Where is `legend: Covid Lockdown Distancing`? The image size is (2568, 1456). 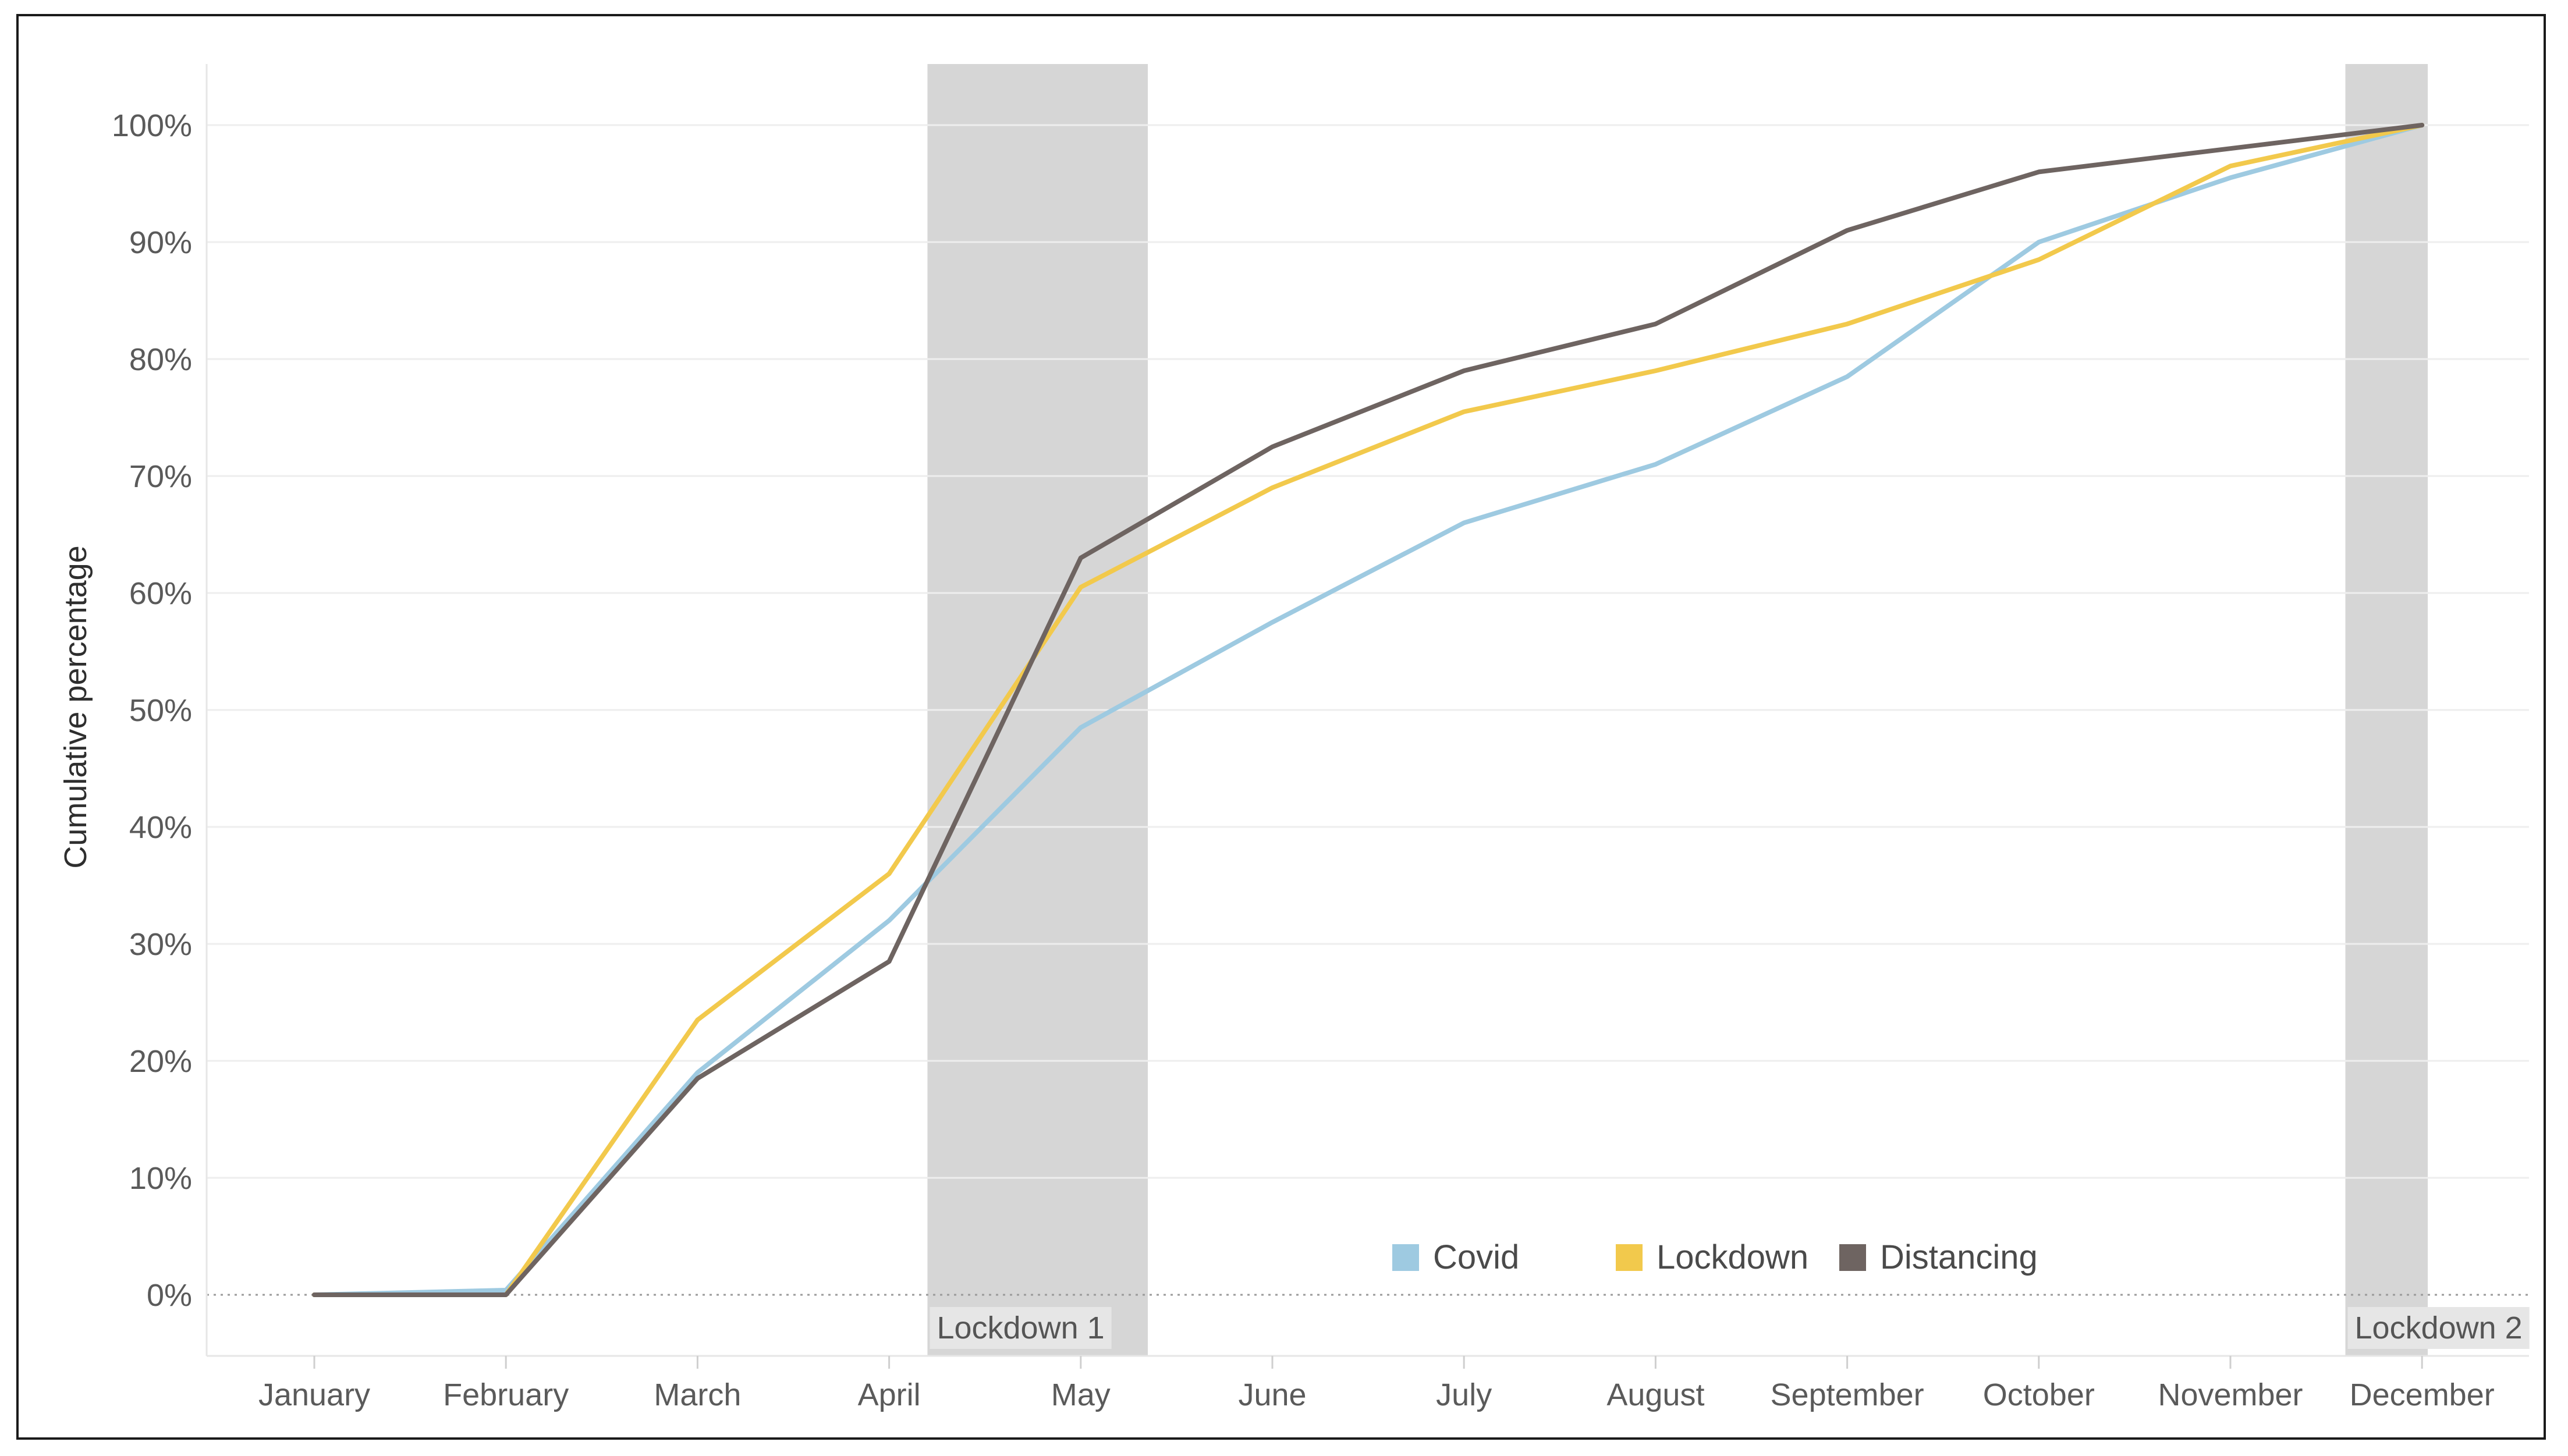
legend: Covid Lockdown Distancing is located at coordinates (1715, 1257).